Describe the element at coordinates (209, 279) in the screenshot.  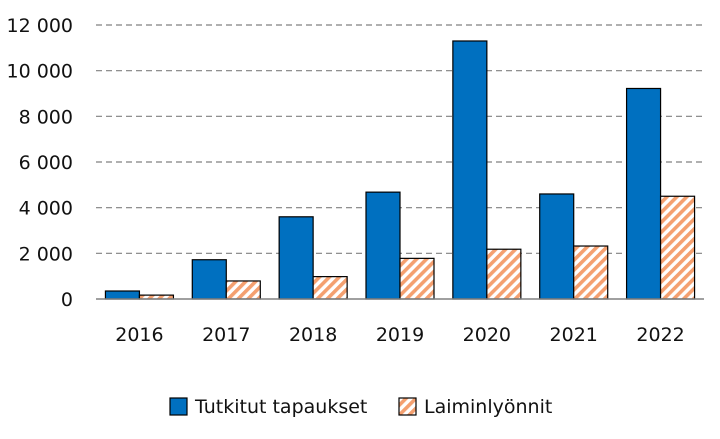
I see `bar-tutkitut-tapaukset-2017` at that location.